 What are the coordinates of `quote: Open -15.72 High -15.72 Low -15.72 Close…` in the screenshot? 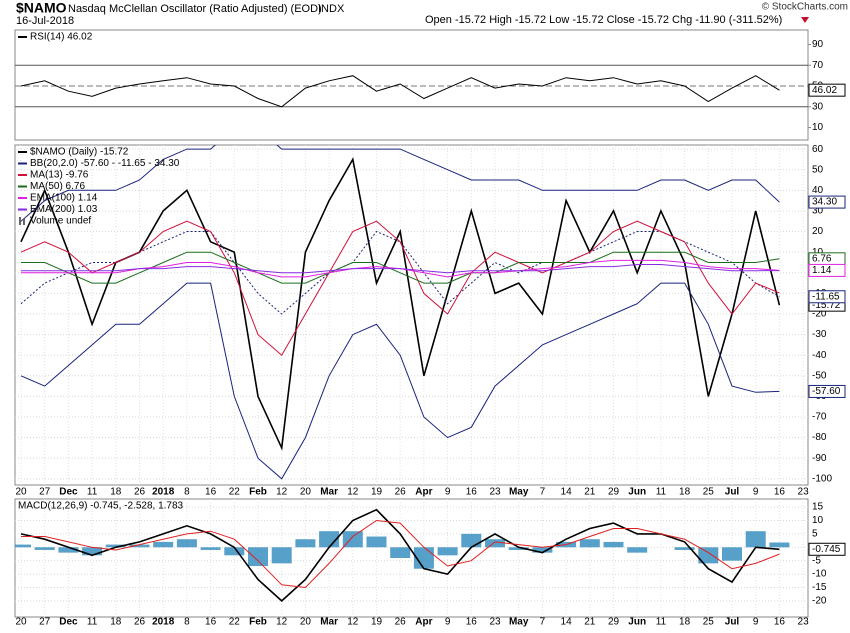 It's located at (603, 20).